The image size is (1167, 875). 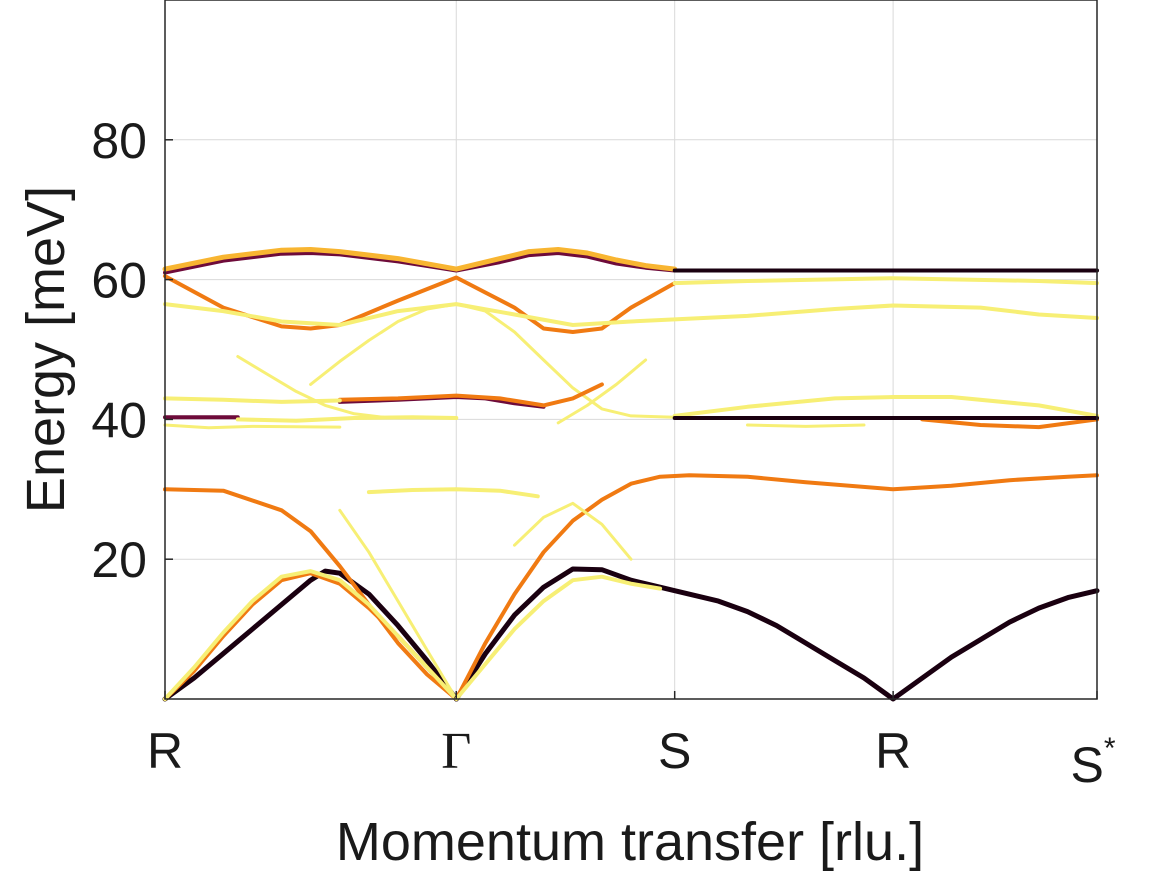 What do you see at coordinates (46, 349) in the screenshot?
I see `y-axis-title: Energy [meV]` at bounding box center [46, 349].